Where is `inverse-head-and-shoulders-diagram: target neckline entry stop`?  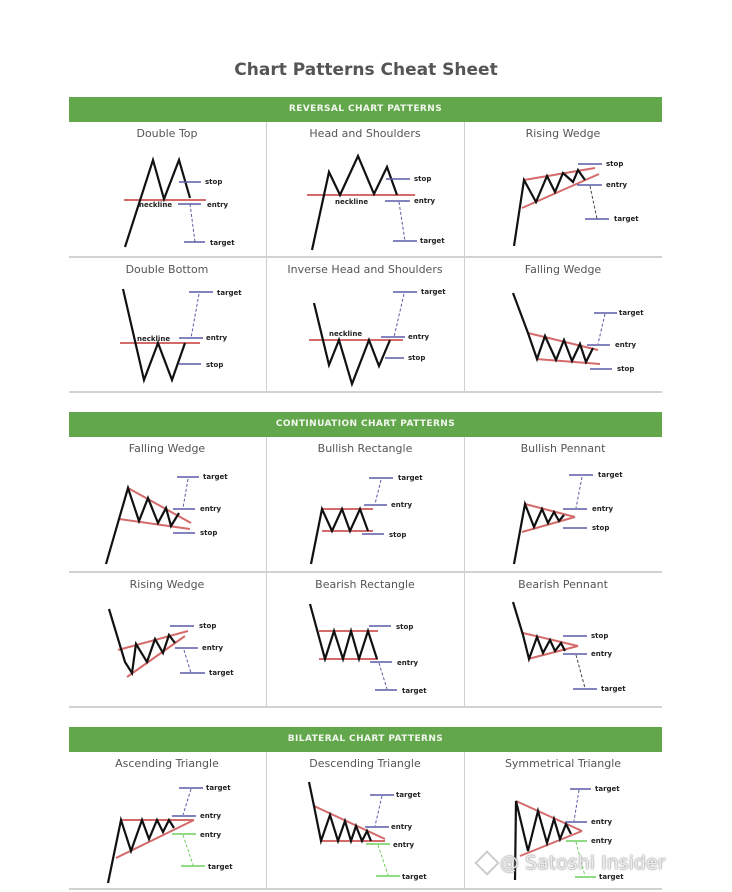
inverse-head-and-shoulders-diagram: target neckline entry stop is located at coordinates (377, 338).